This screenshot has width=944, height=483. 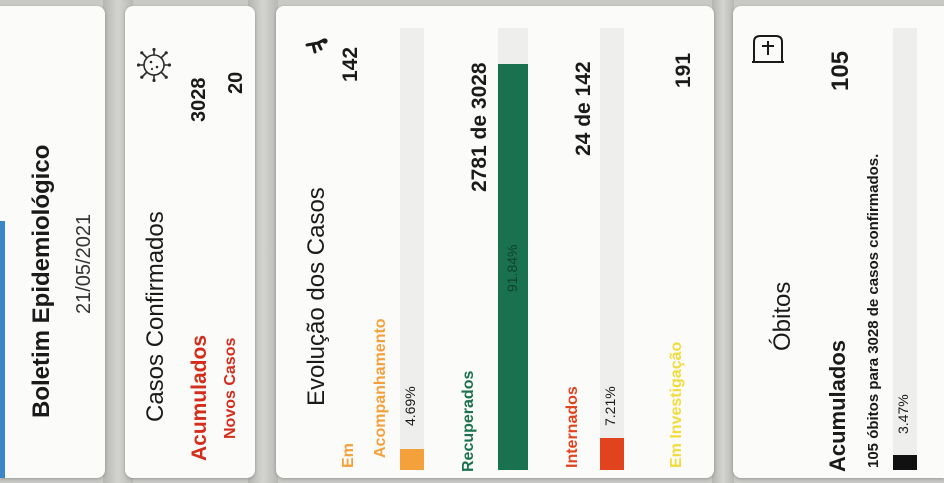 I want to click on obitos-accumulated-value: 105, so click(x=840, y=70).